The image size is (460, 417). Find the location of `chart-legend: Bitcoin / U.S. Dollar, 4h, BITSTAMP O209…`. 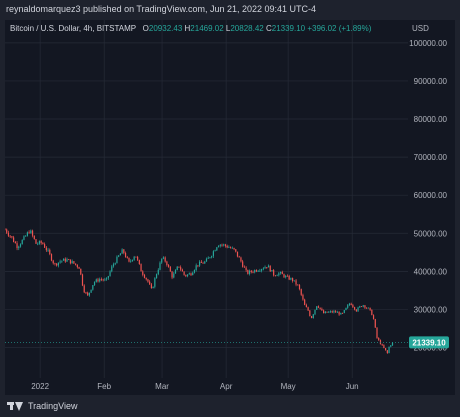

chart-legend: Bitcoin / U.S. Dollar, 4h, BITSTAMP O209… is located at coordinates (190, 28).